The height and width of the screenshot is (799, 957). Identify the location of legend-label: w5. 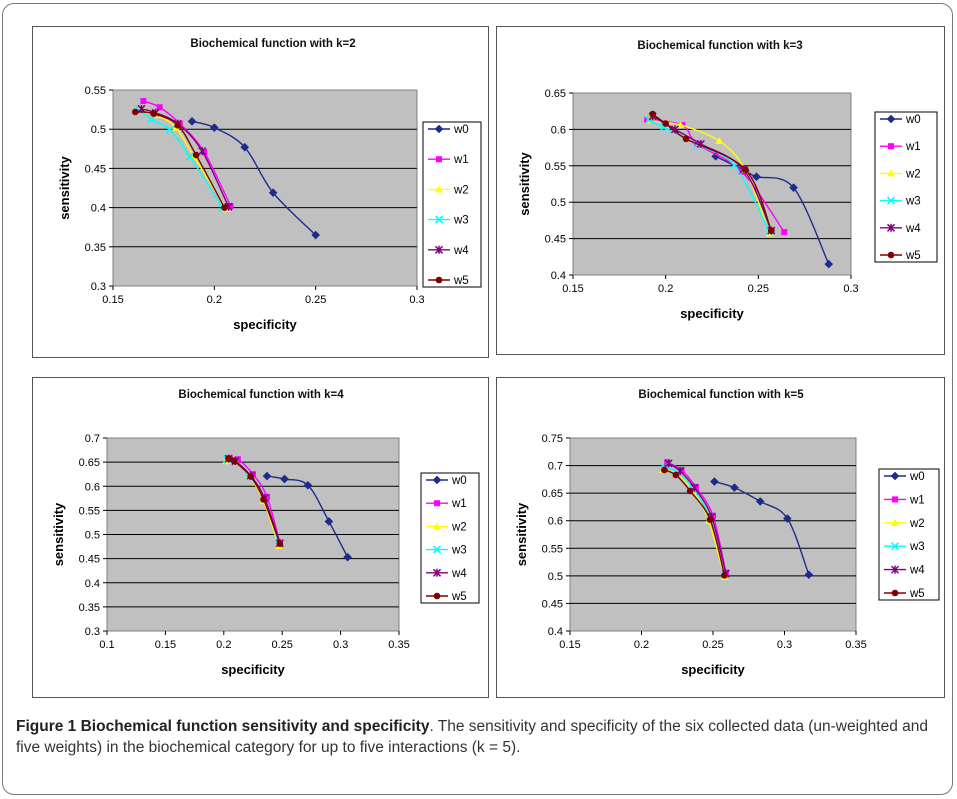
(461, 281).